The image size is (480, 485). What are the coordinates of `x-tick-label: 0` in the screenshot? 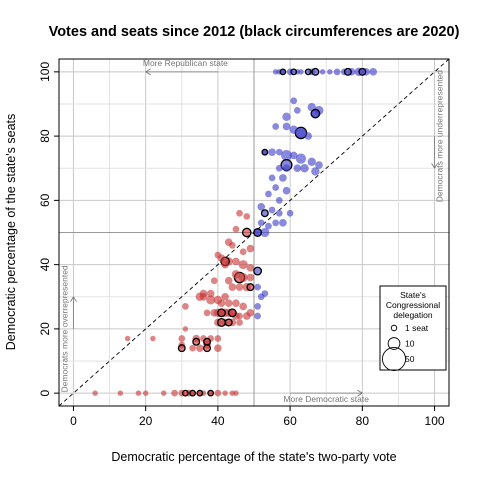 It's located at (73, 421).